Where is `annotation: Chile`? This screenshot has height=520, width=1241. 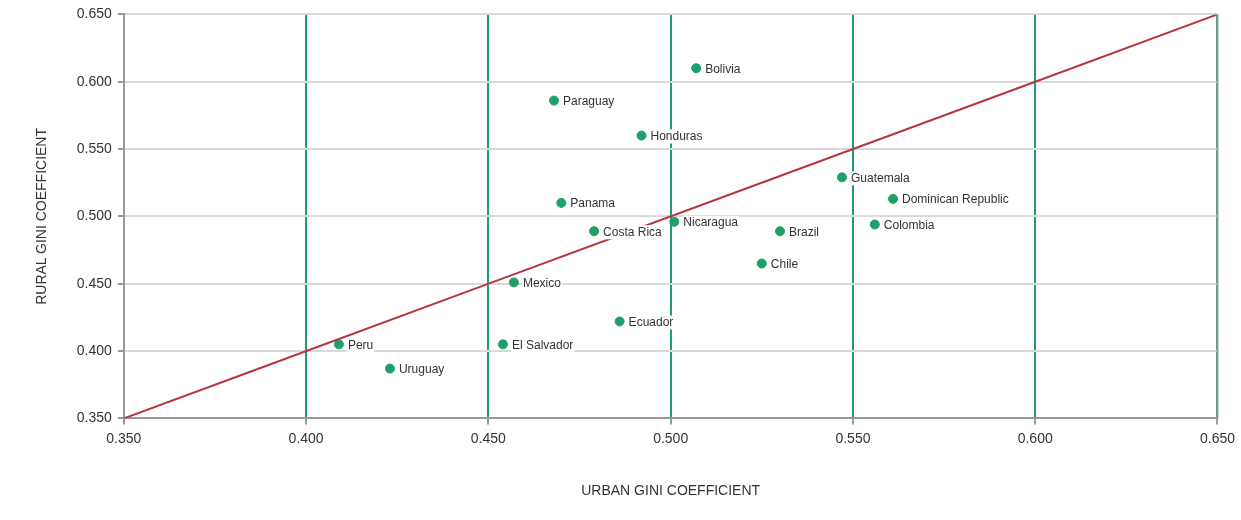
annotation: Chile is located at coordinates (784, 263).